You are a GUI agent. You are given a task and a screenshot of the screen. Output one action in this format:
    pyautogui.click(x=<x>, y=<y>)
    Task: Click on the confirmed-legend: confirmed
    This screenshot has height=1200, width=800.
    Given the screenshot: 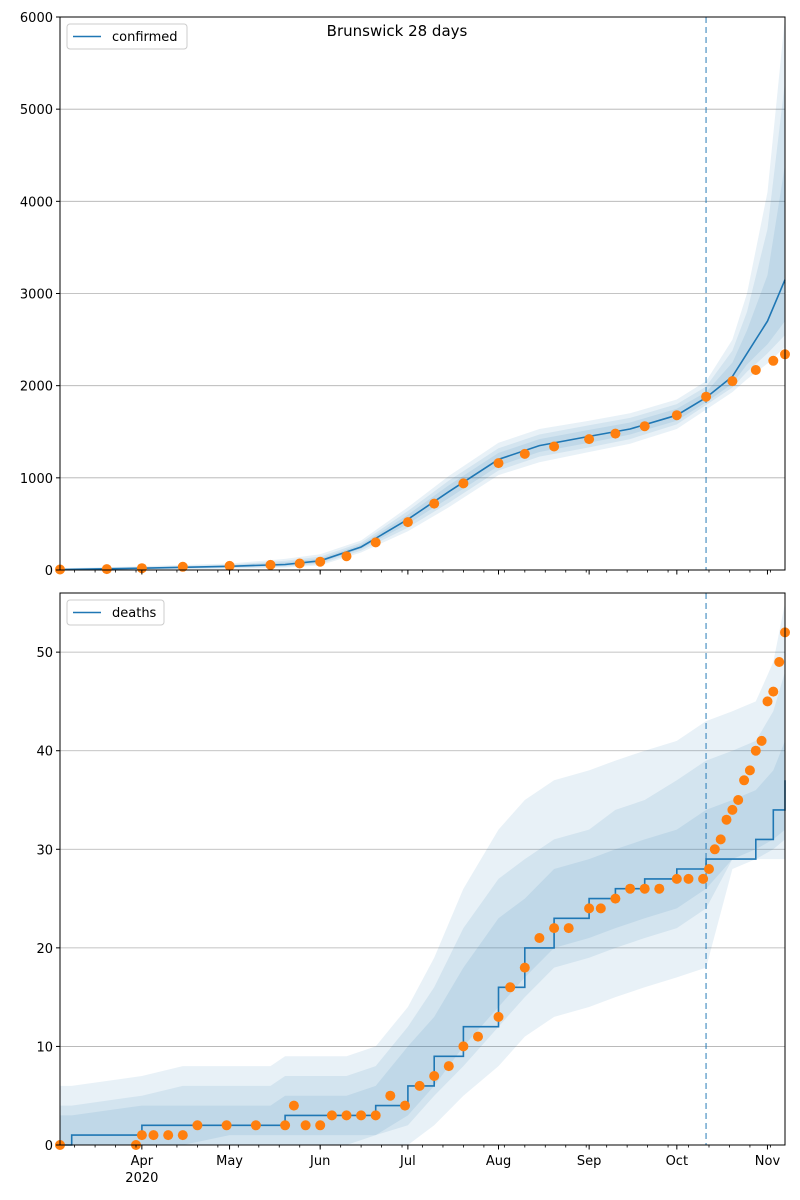 What is the action you would take?
    pyautogui.click(x=127, y=36)
    